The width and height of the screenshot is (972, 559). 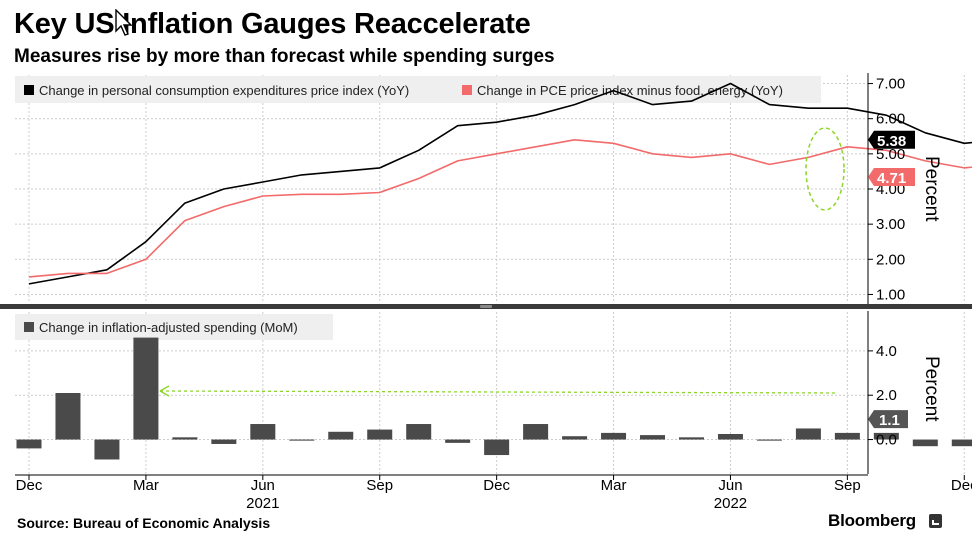 What do you see at coordinates (886, 395) in the screenshot?
I see `bottom-y-tick-label: 2.0` at bounding box center [886, 395].